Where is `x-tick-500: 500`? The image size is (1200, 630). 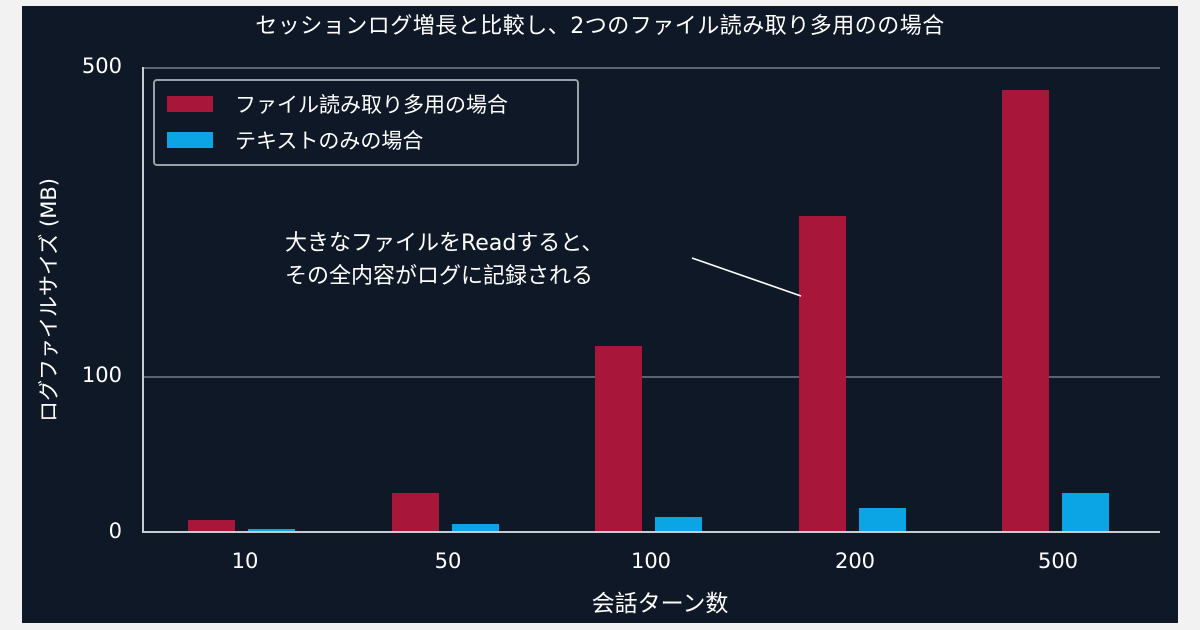 x-tick-500: 500 is located at coordinates (1058, 561).